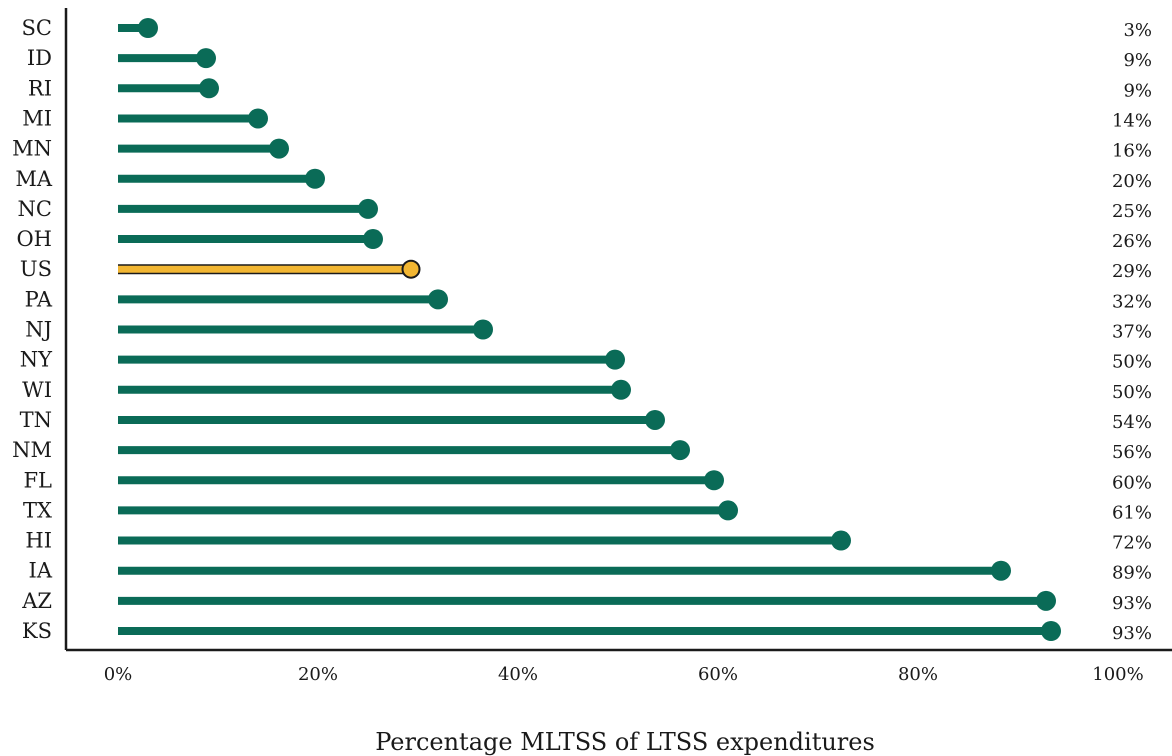  What do you see at coordinates (118, 674) in the screenshot?
I see `x-tick-label: 0%` at bounding box center [118, 674].